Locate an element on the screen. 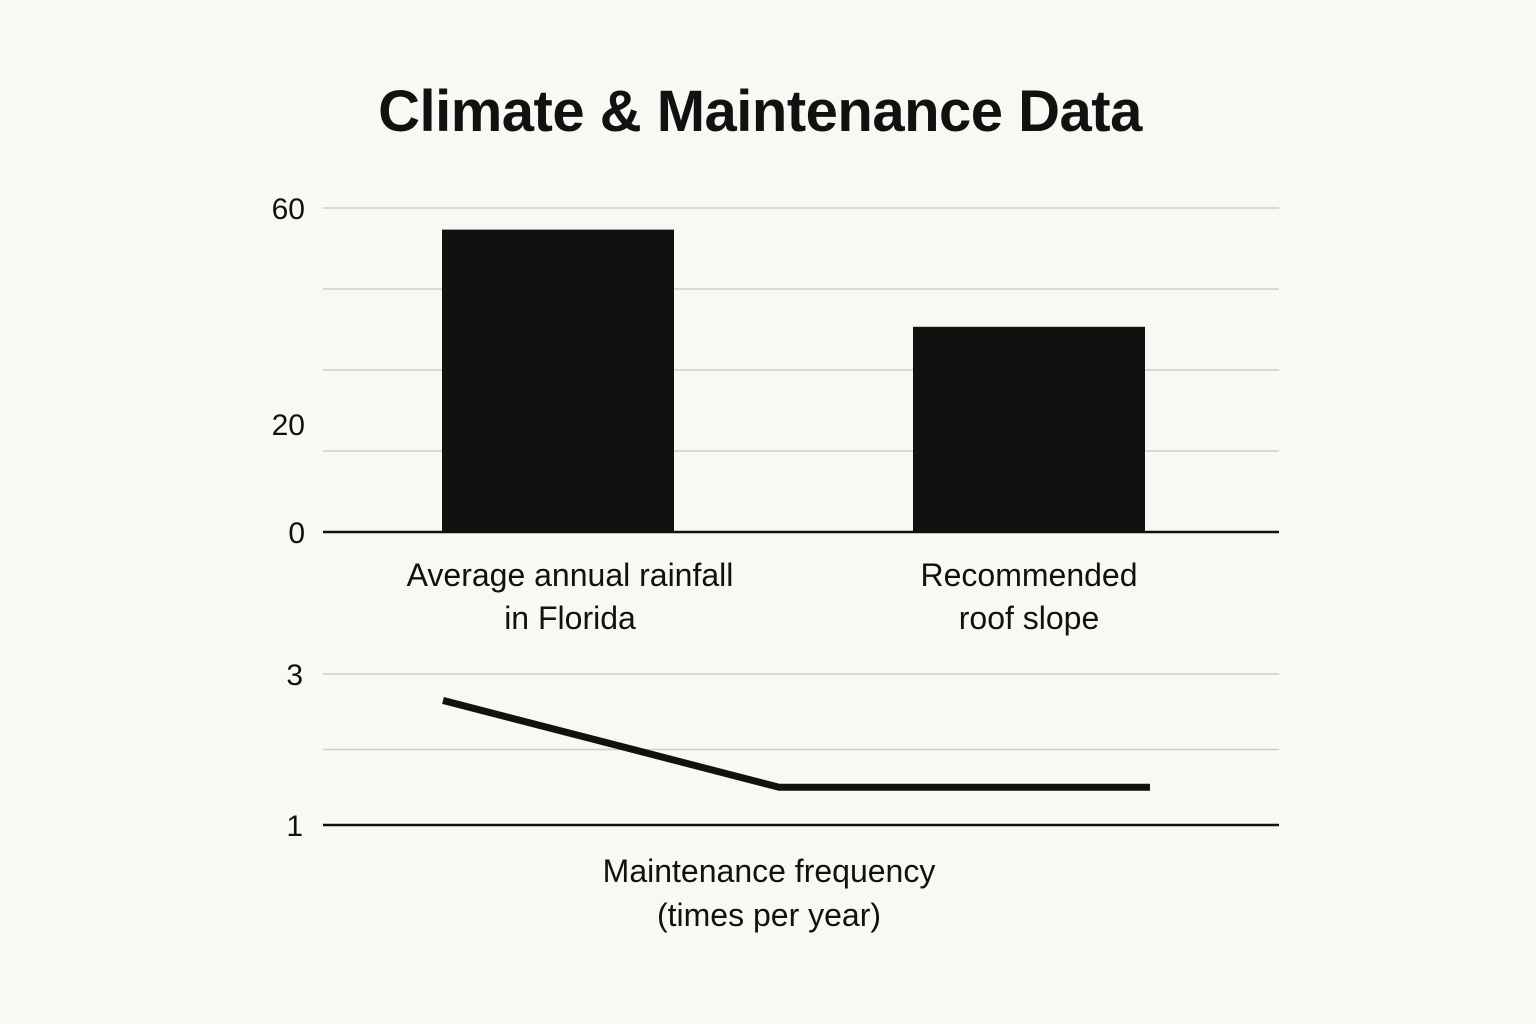 The width and height of the screenshot is (1536, 1024). category-label: Recommended roof slope is located at coordinates (1029, 596).